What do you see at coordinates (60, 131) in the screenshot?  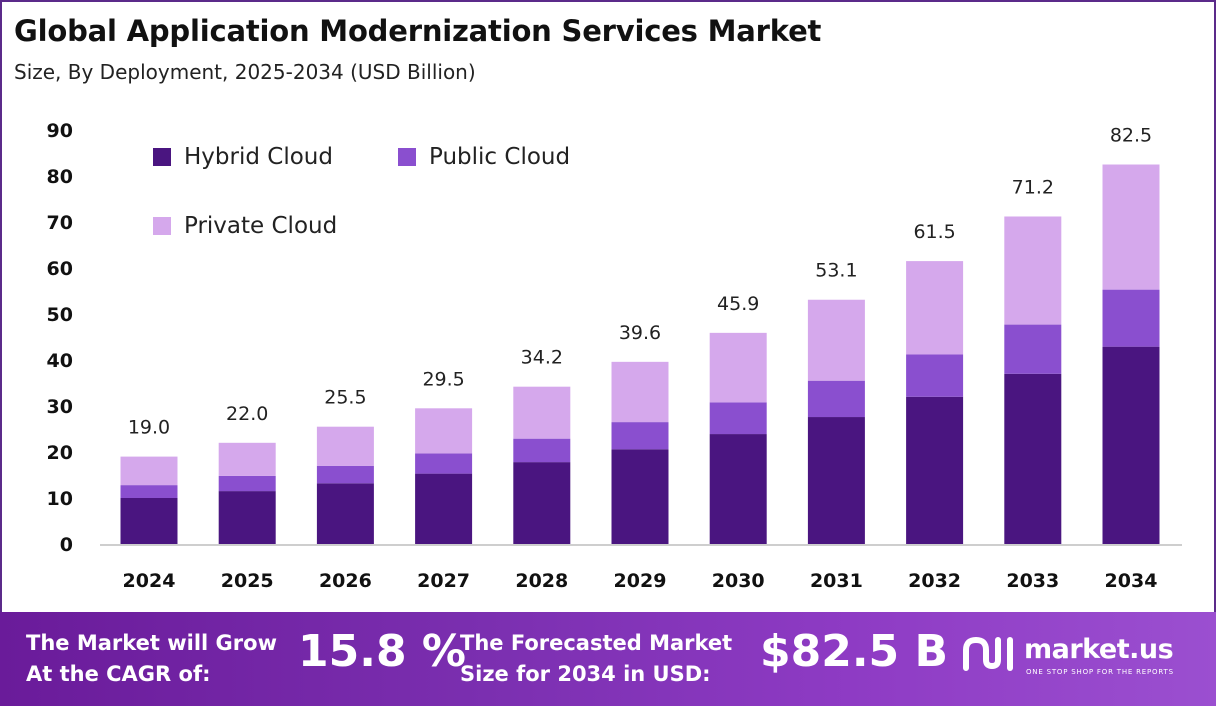 I see `y-tick-label: 90` at bounding box center [60, 131].